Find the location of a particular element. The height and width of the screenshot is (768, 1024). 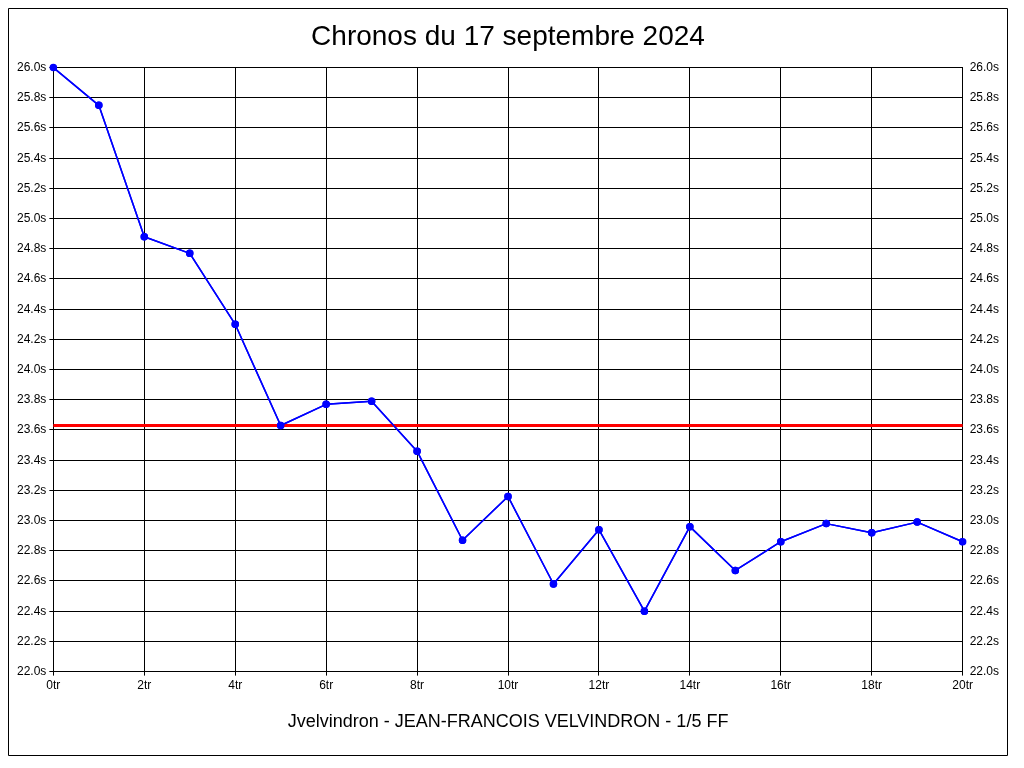

y2-tick-label: 22.0s is located at coordinates (984, 670).